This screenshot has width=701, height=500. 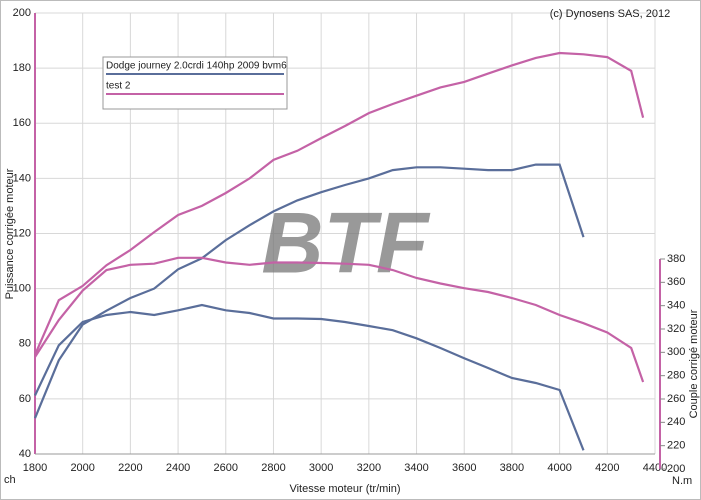 I want to click on y2-tick-label: 340, so click(x=676, y=306).